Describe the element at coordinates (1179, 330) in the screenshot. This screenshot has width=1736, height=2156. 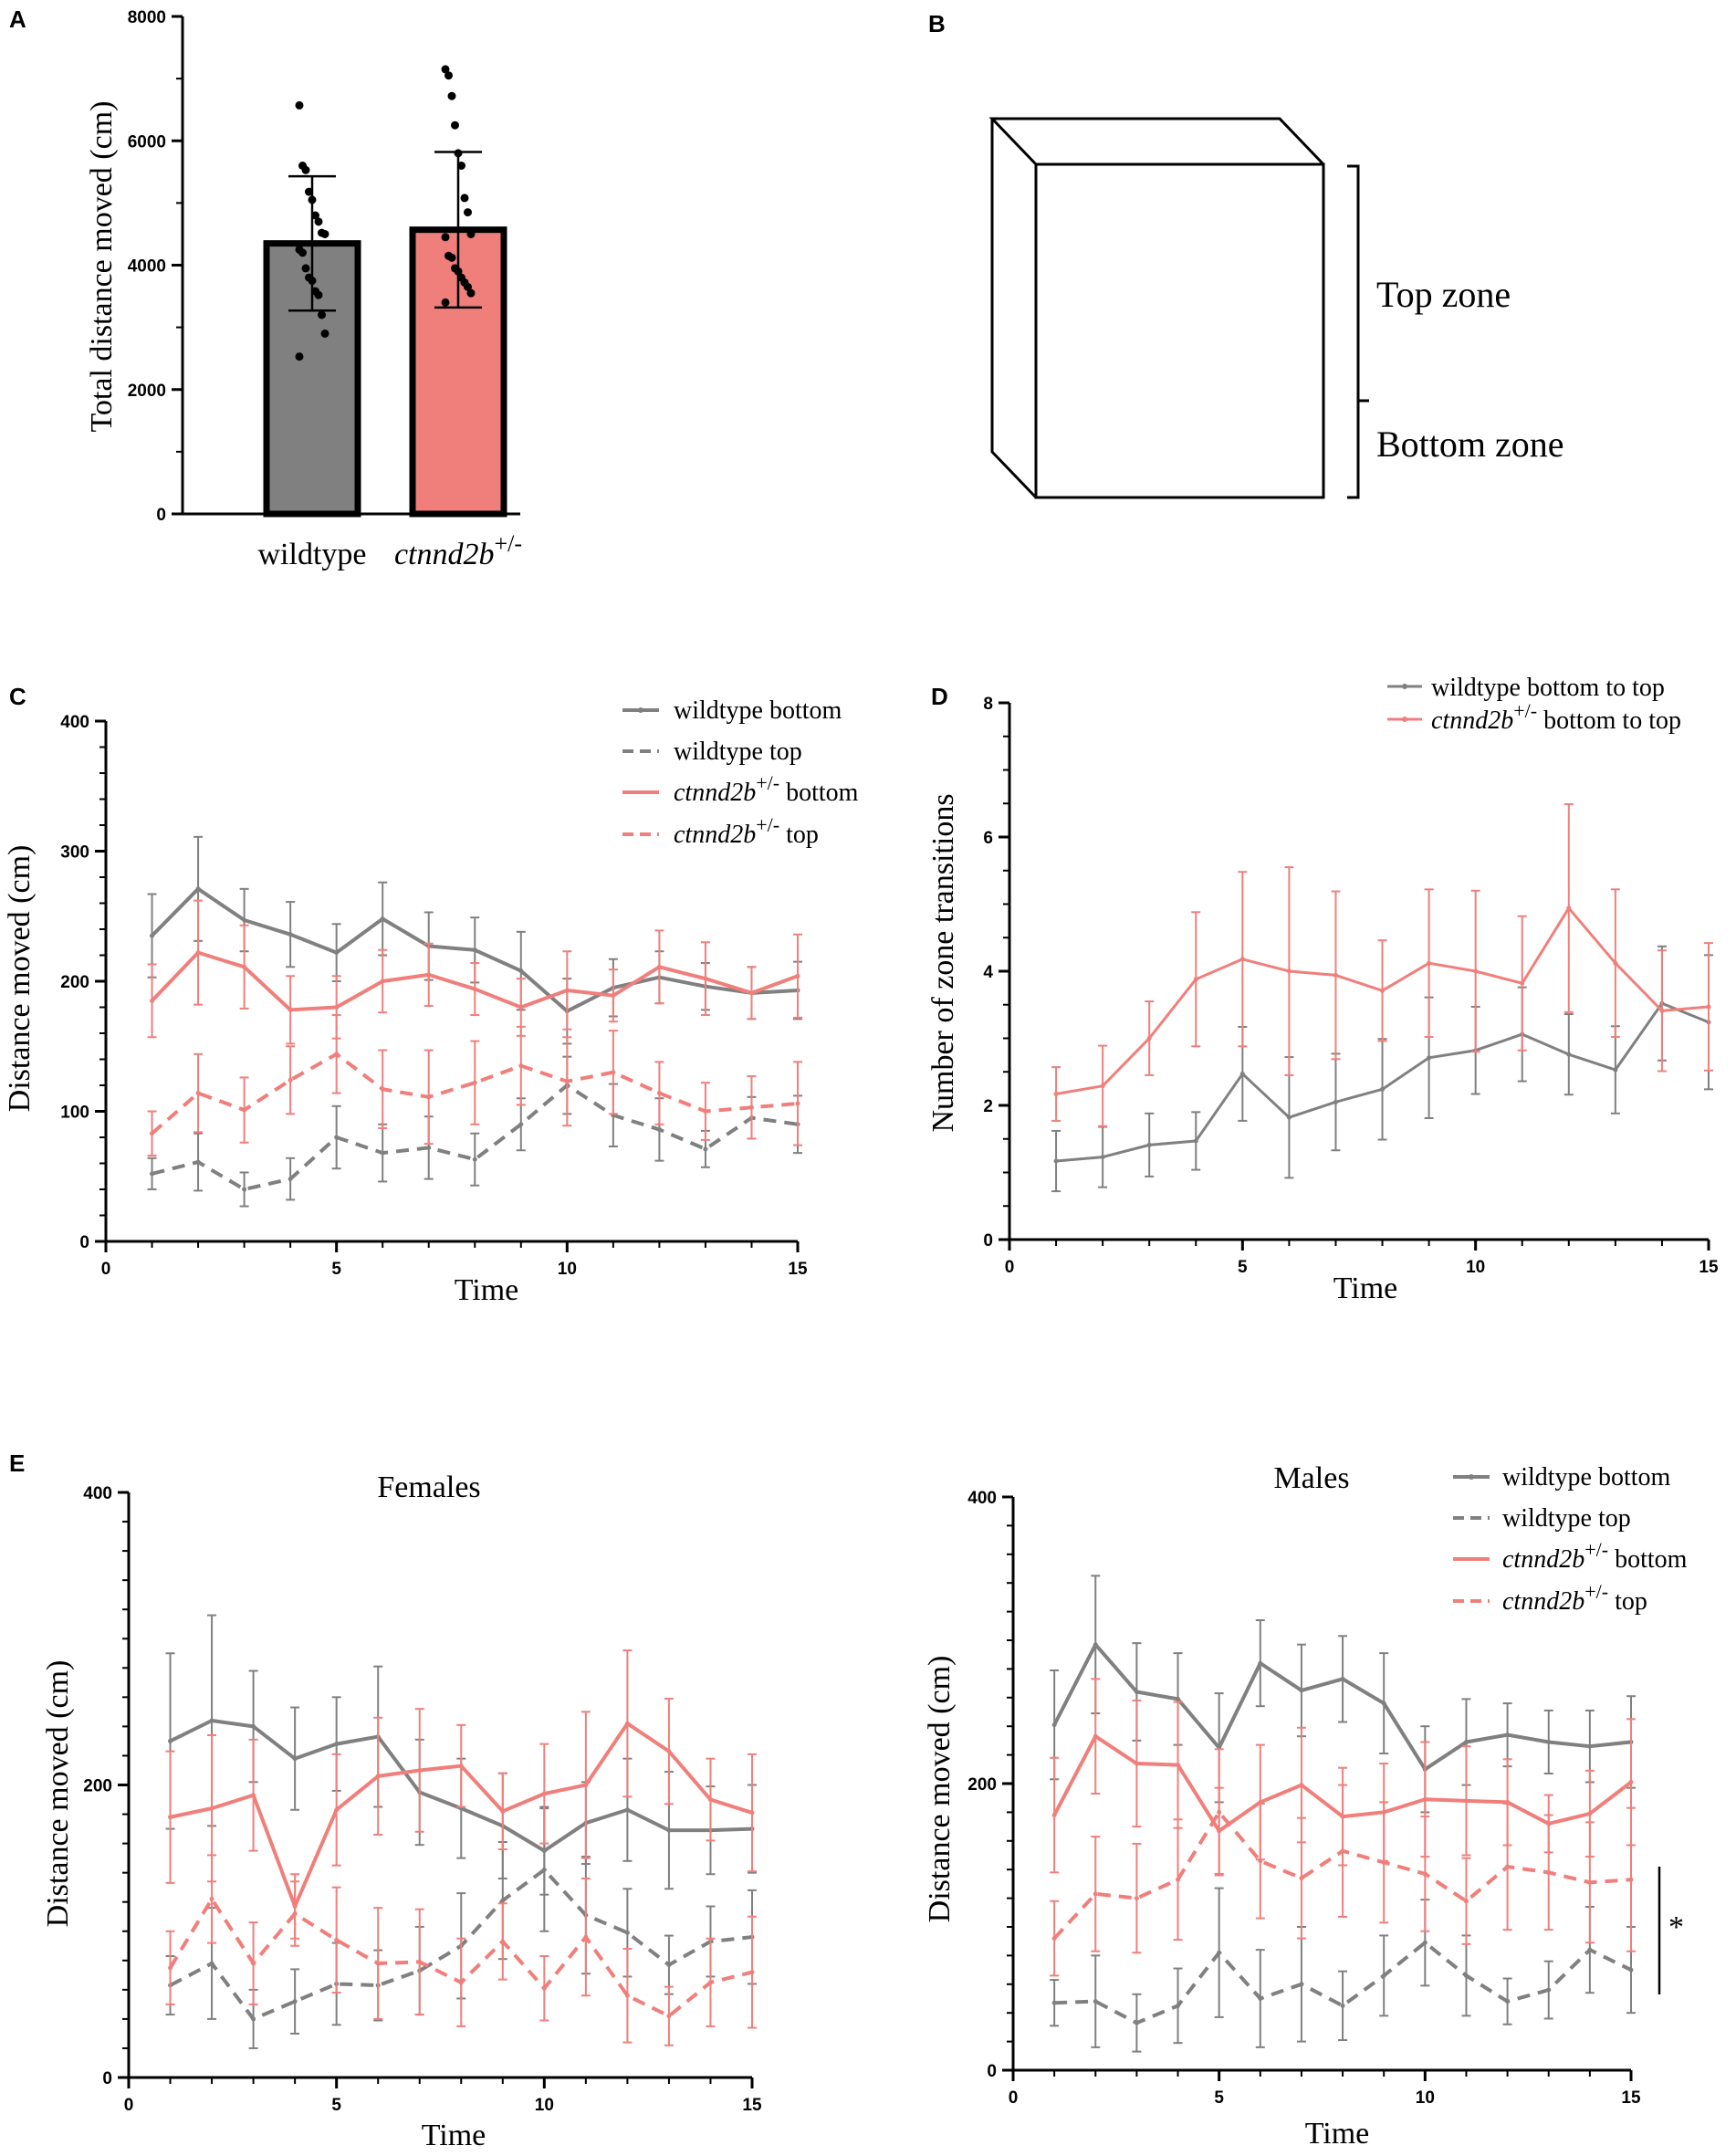
I see `tank-front-face` at that location.